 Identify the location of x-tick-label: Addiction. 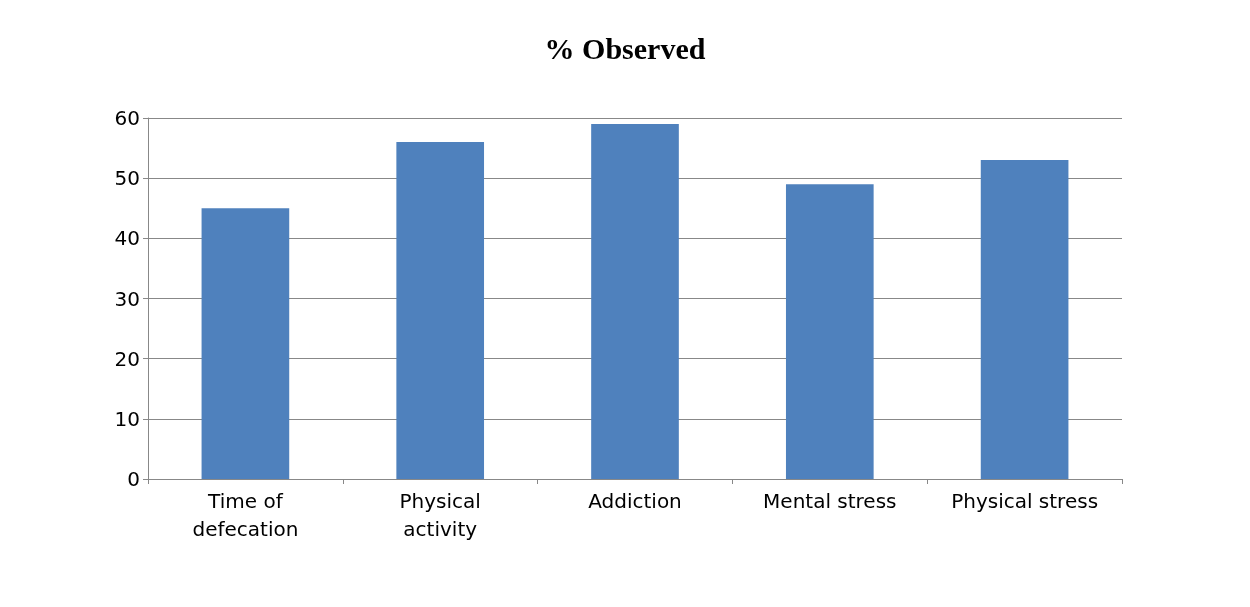
(635, 501).